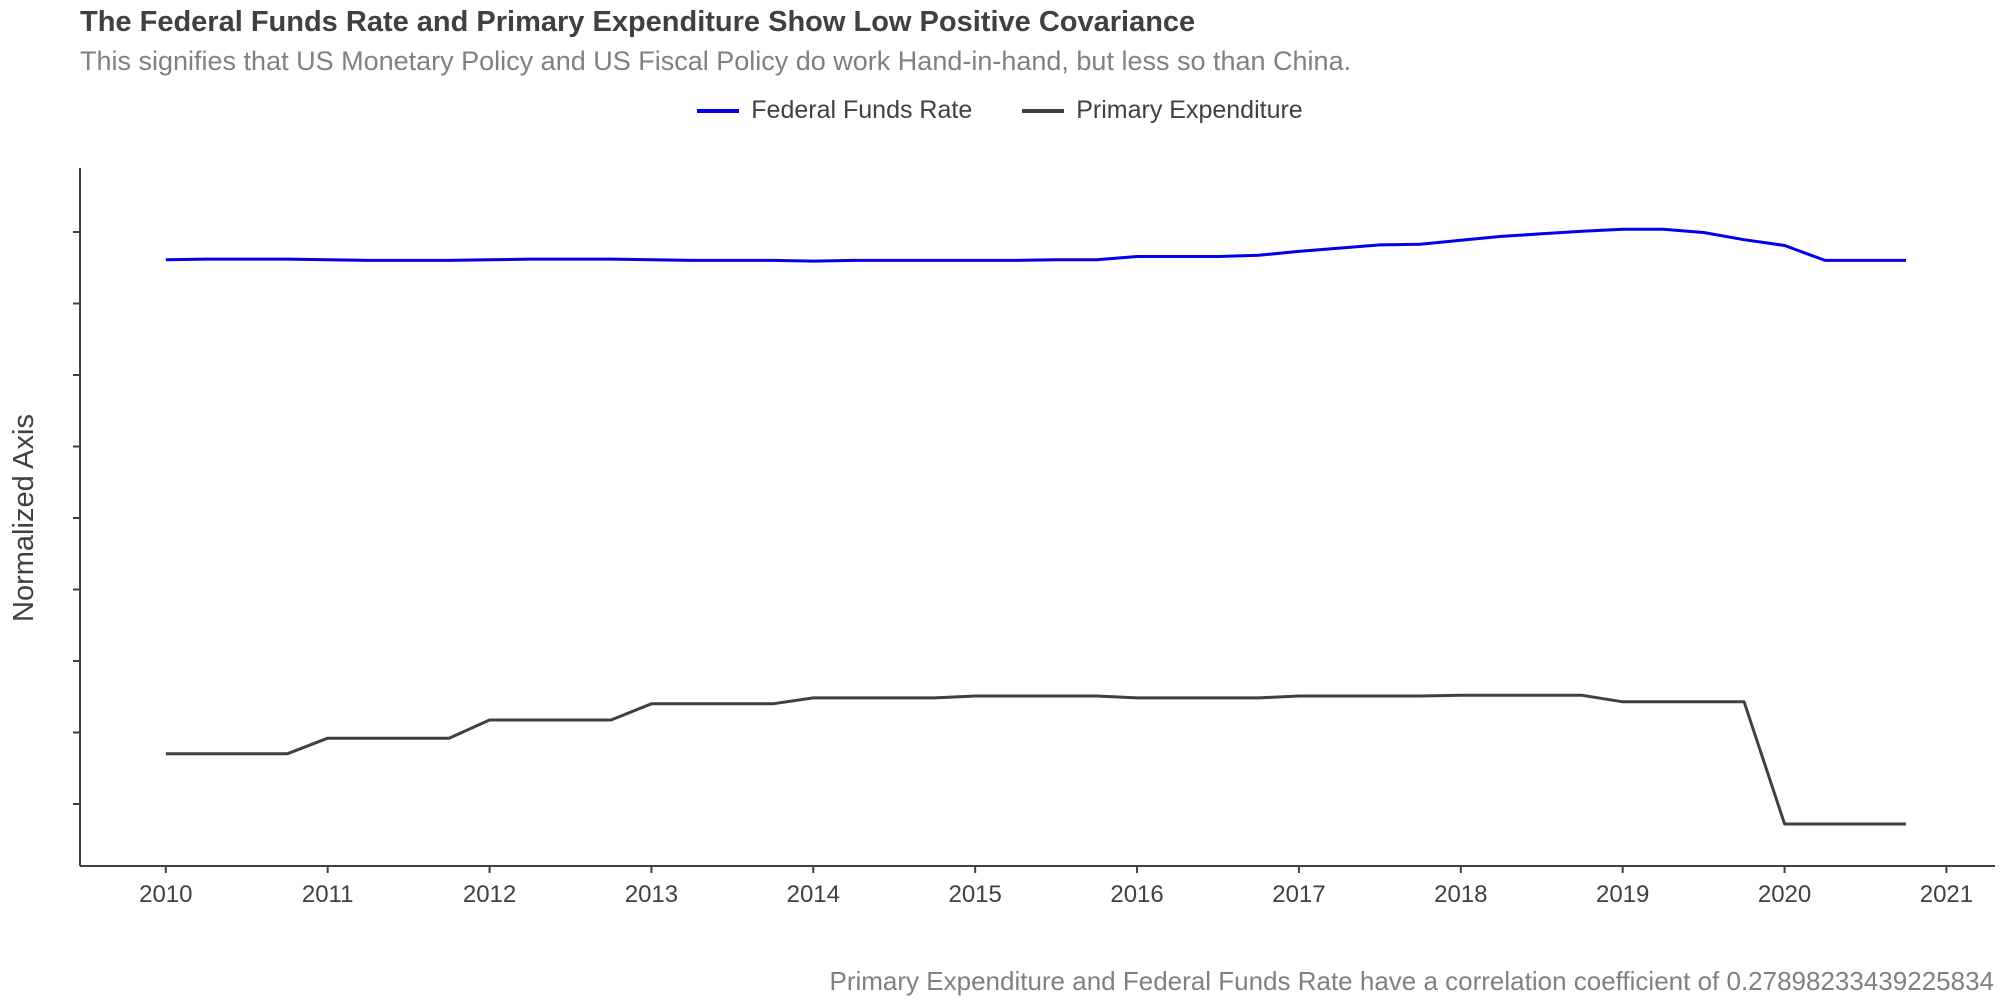  Describe the element at coordinates (813, 894) in the screenshot. I see `x-tick-label: 2014` at that location.